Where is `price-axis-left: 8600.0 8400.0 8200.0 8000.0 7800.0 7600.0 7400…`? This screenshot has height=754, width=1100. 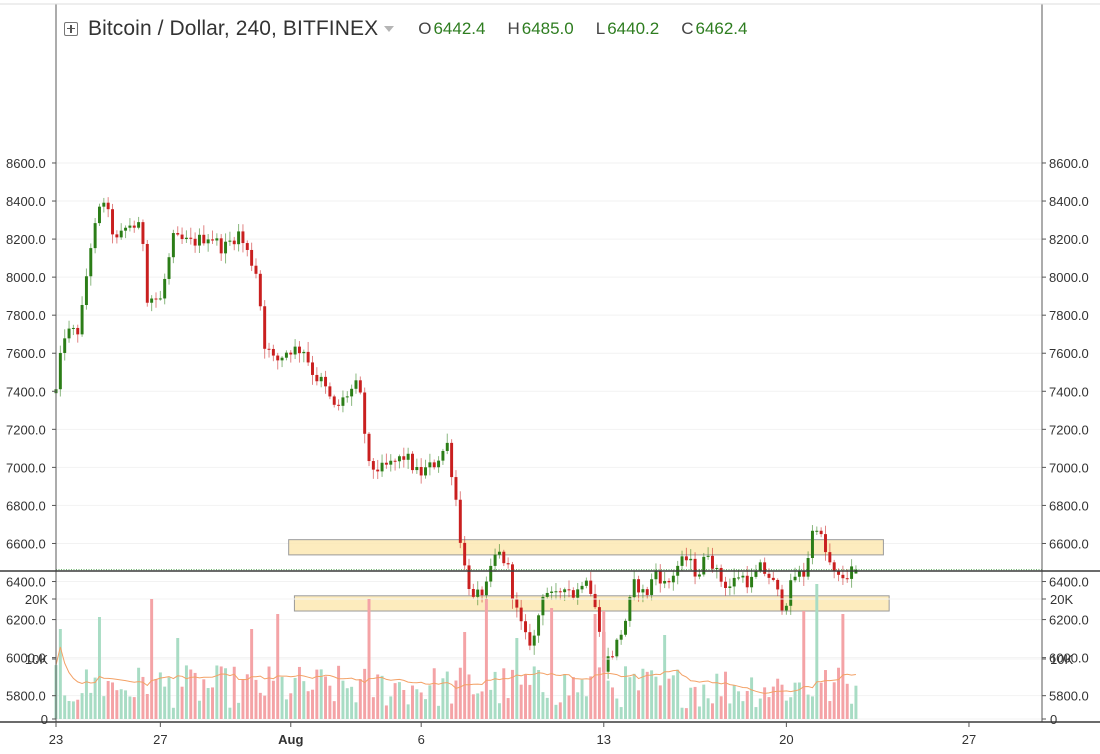 price-axis-left: 8600.0 8400.0 8200.0 8000.0 7800.0 7600.0 7400… is located at coordinates (31, 430).